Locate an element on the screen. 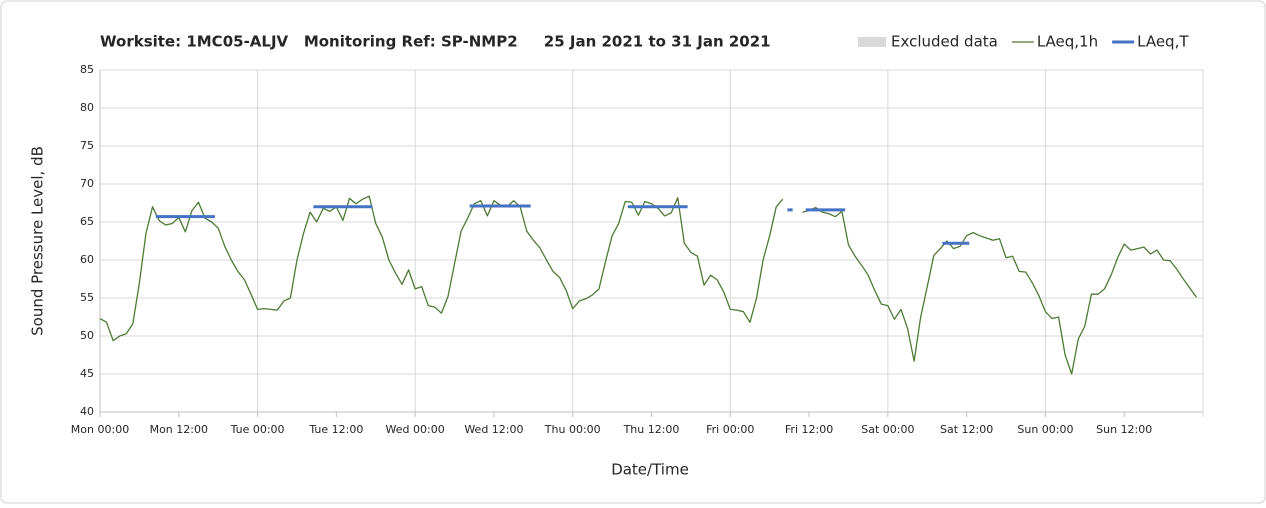 This screenshot has width=1266, height=508. x-tick-label: Mon 00:00 is located at coordinates (100, 429).